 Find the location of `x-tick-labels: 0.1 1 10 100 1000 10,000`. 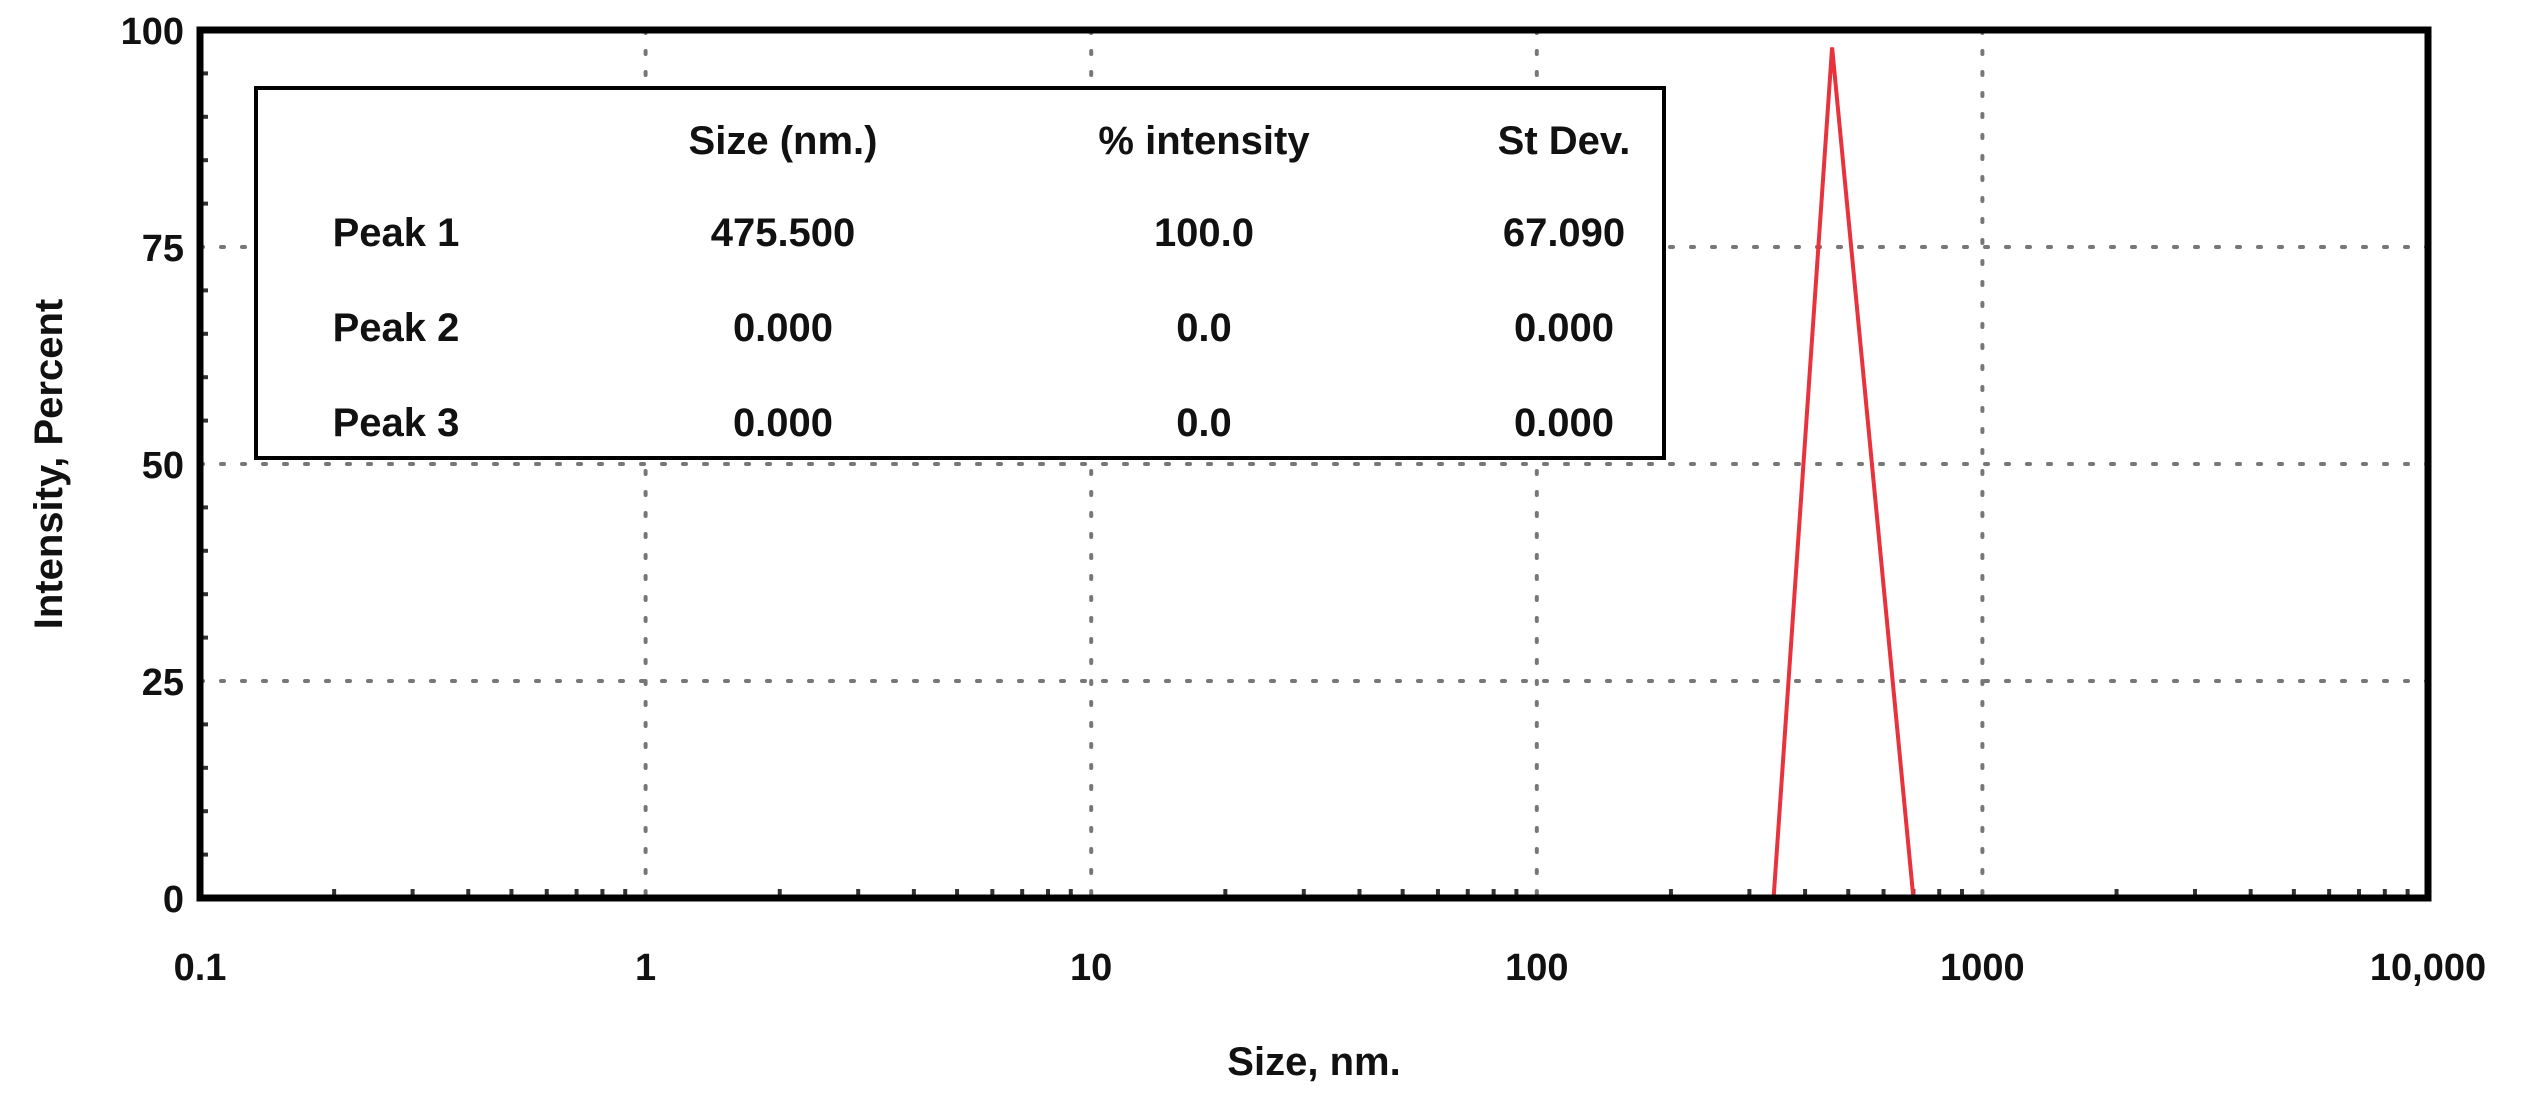

x-tick-labels: 0.1 1 10 100 1000 10,000 is located at coordinates (1330, 968).